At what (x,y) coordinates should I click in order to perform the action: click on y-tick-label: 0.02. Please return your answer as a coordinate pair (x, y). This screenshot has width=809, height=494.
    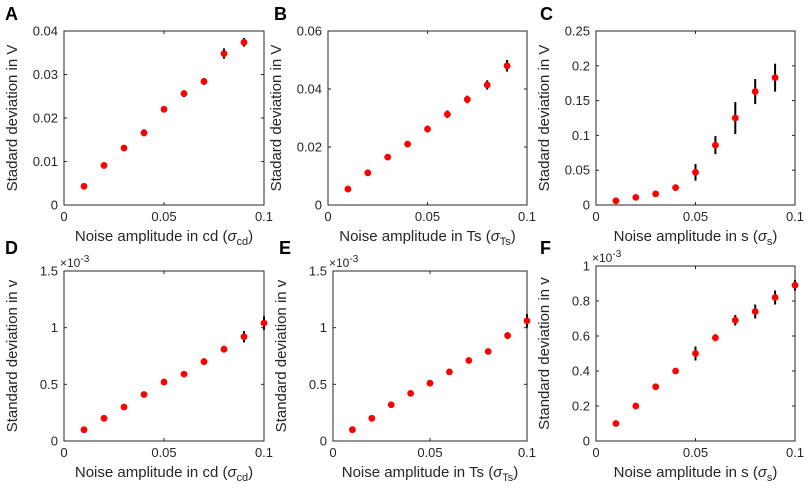
    Looking at the image, I should click on (45, 118).